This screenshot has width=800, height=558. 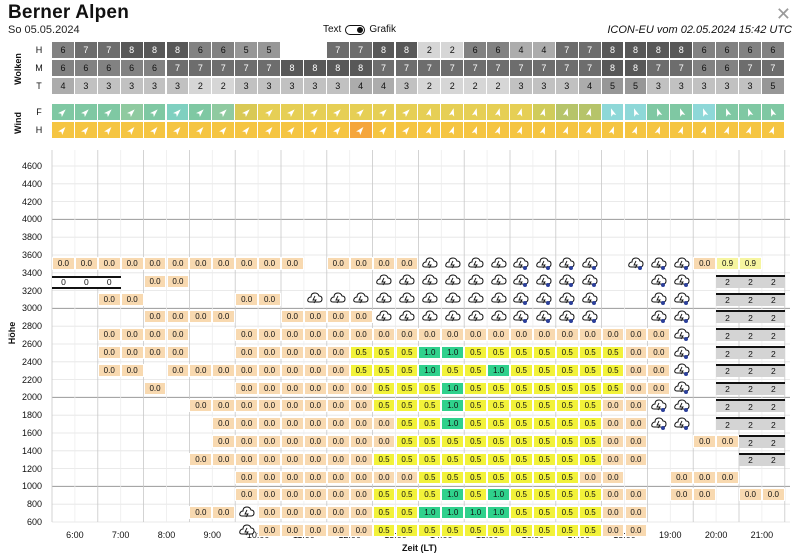 I want to click on cloud-cell: 5, so click(x=613, y=86).